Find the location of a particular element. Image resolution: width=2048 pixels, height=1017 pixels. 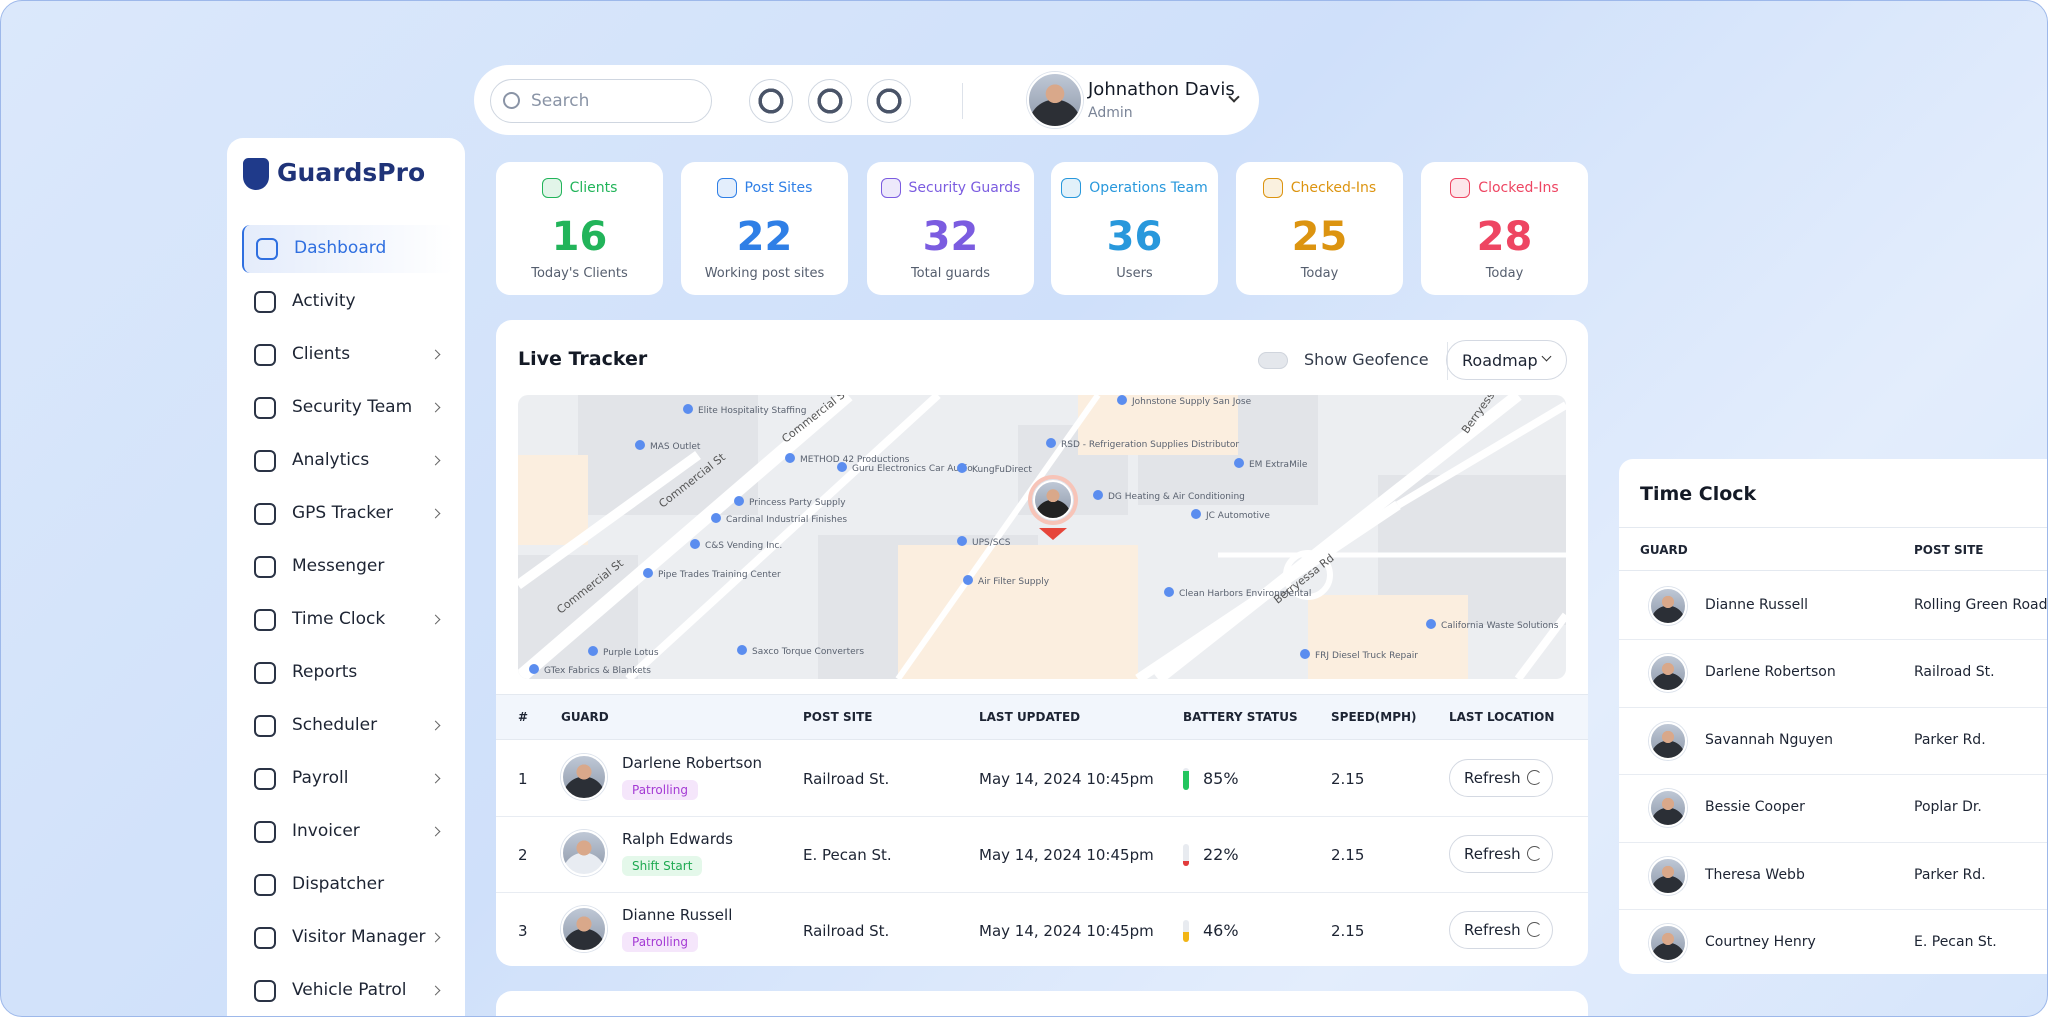

tc-post-site: Parker Rd. is located at coordinates (1950, 874).